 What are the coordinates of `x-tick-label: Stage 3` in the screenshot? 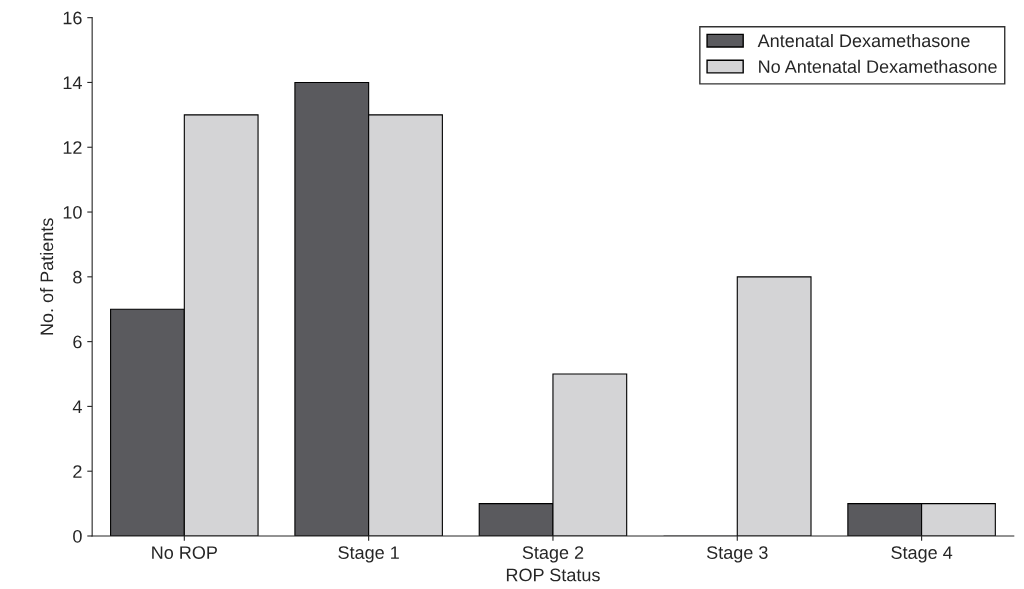 It's located at (737, 554).